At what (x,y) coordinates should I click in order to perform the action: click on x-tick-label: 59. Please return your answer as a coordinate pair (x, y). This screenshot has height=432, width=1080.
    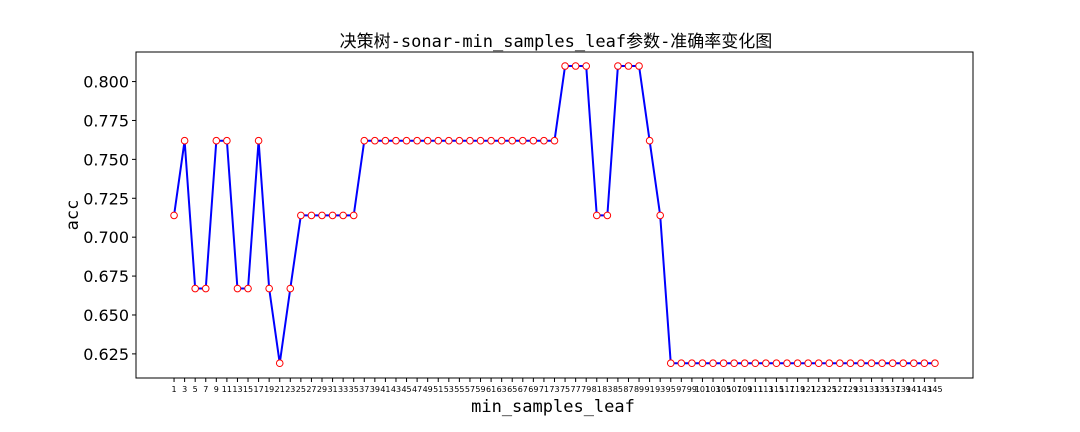
    Looking at the image, I should click on (480, 389).